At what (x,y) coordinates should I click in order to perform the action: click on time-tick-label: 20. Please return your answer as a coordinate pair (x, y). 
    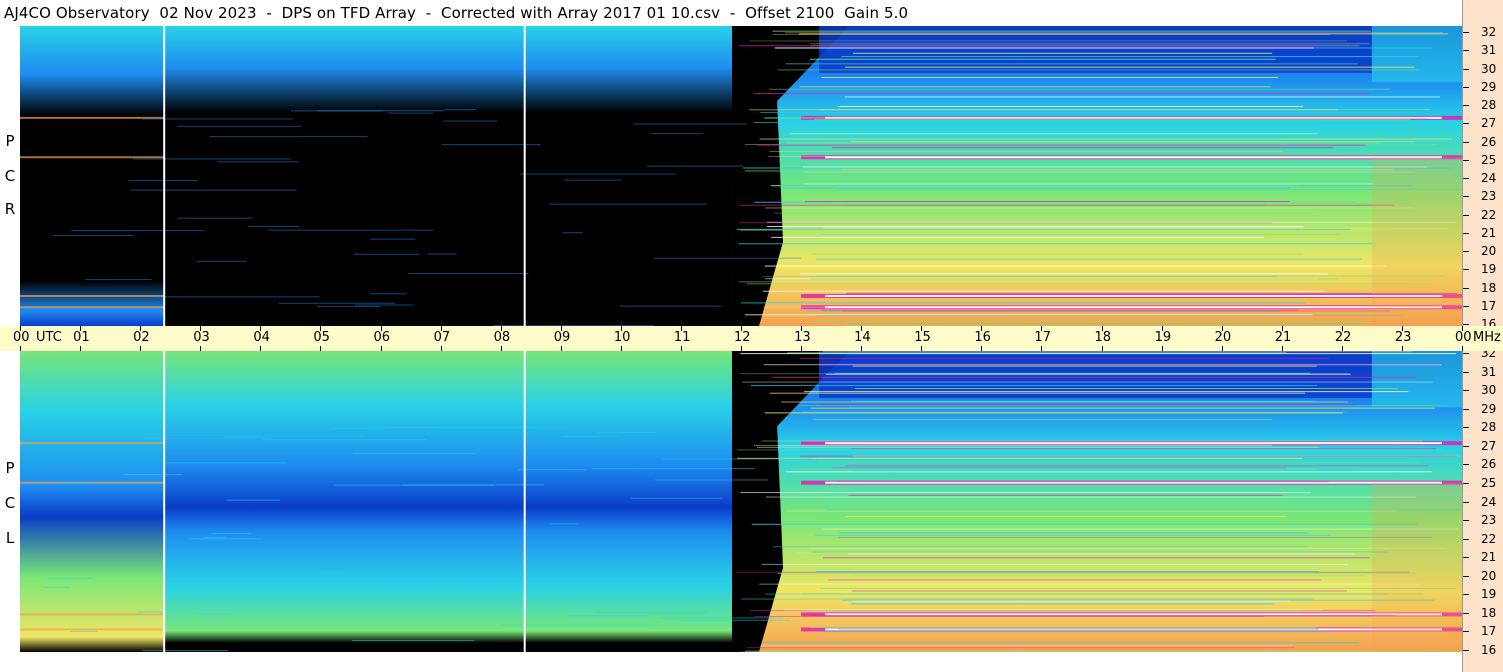
    Looking at the image, I should click on (1223, 337).